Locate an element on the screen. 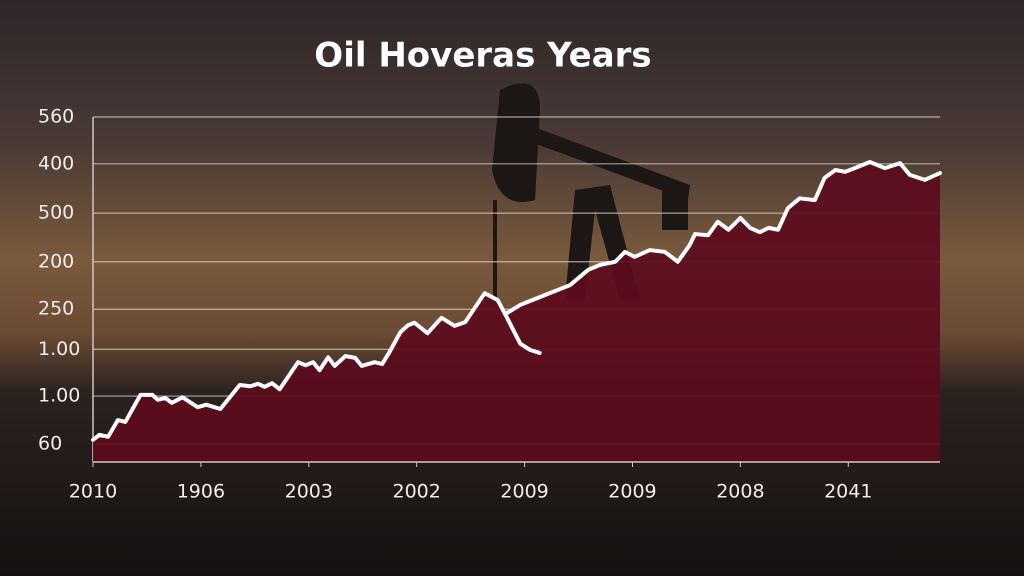  line is located at coordinates (522, 333).